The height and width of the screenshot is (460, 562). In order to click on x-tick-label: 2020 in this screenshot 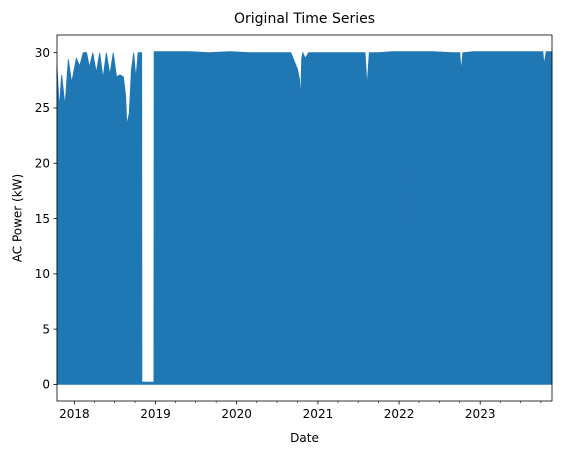, I will do `click(236, 414)`.